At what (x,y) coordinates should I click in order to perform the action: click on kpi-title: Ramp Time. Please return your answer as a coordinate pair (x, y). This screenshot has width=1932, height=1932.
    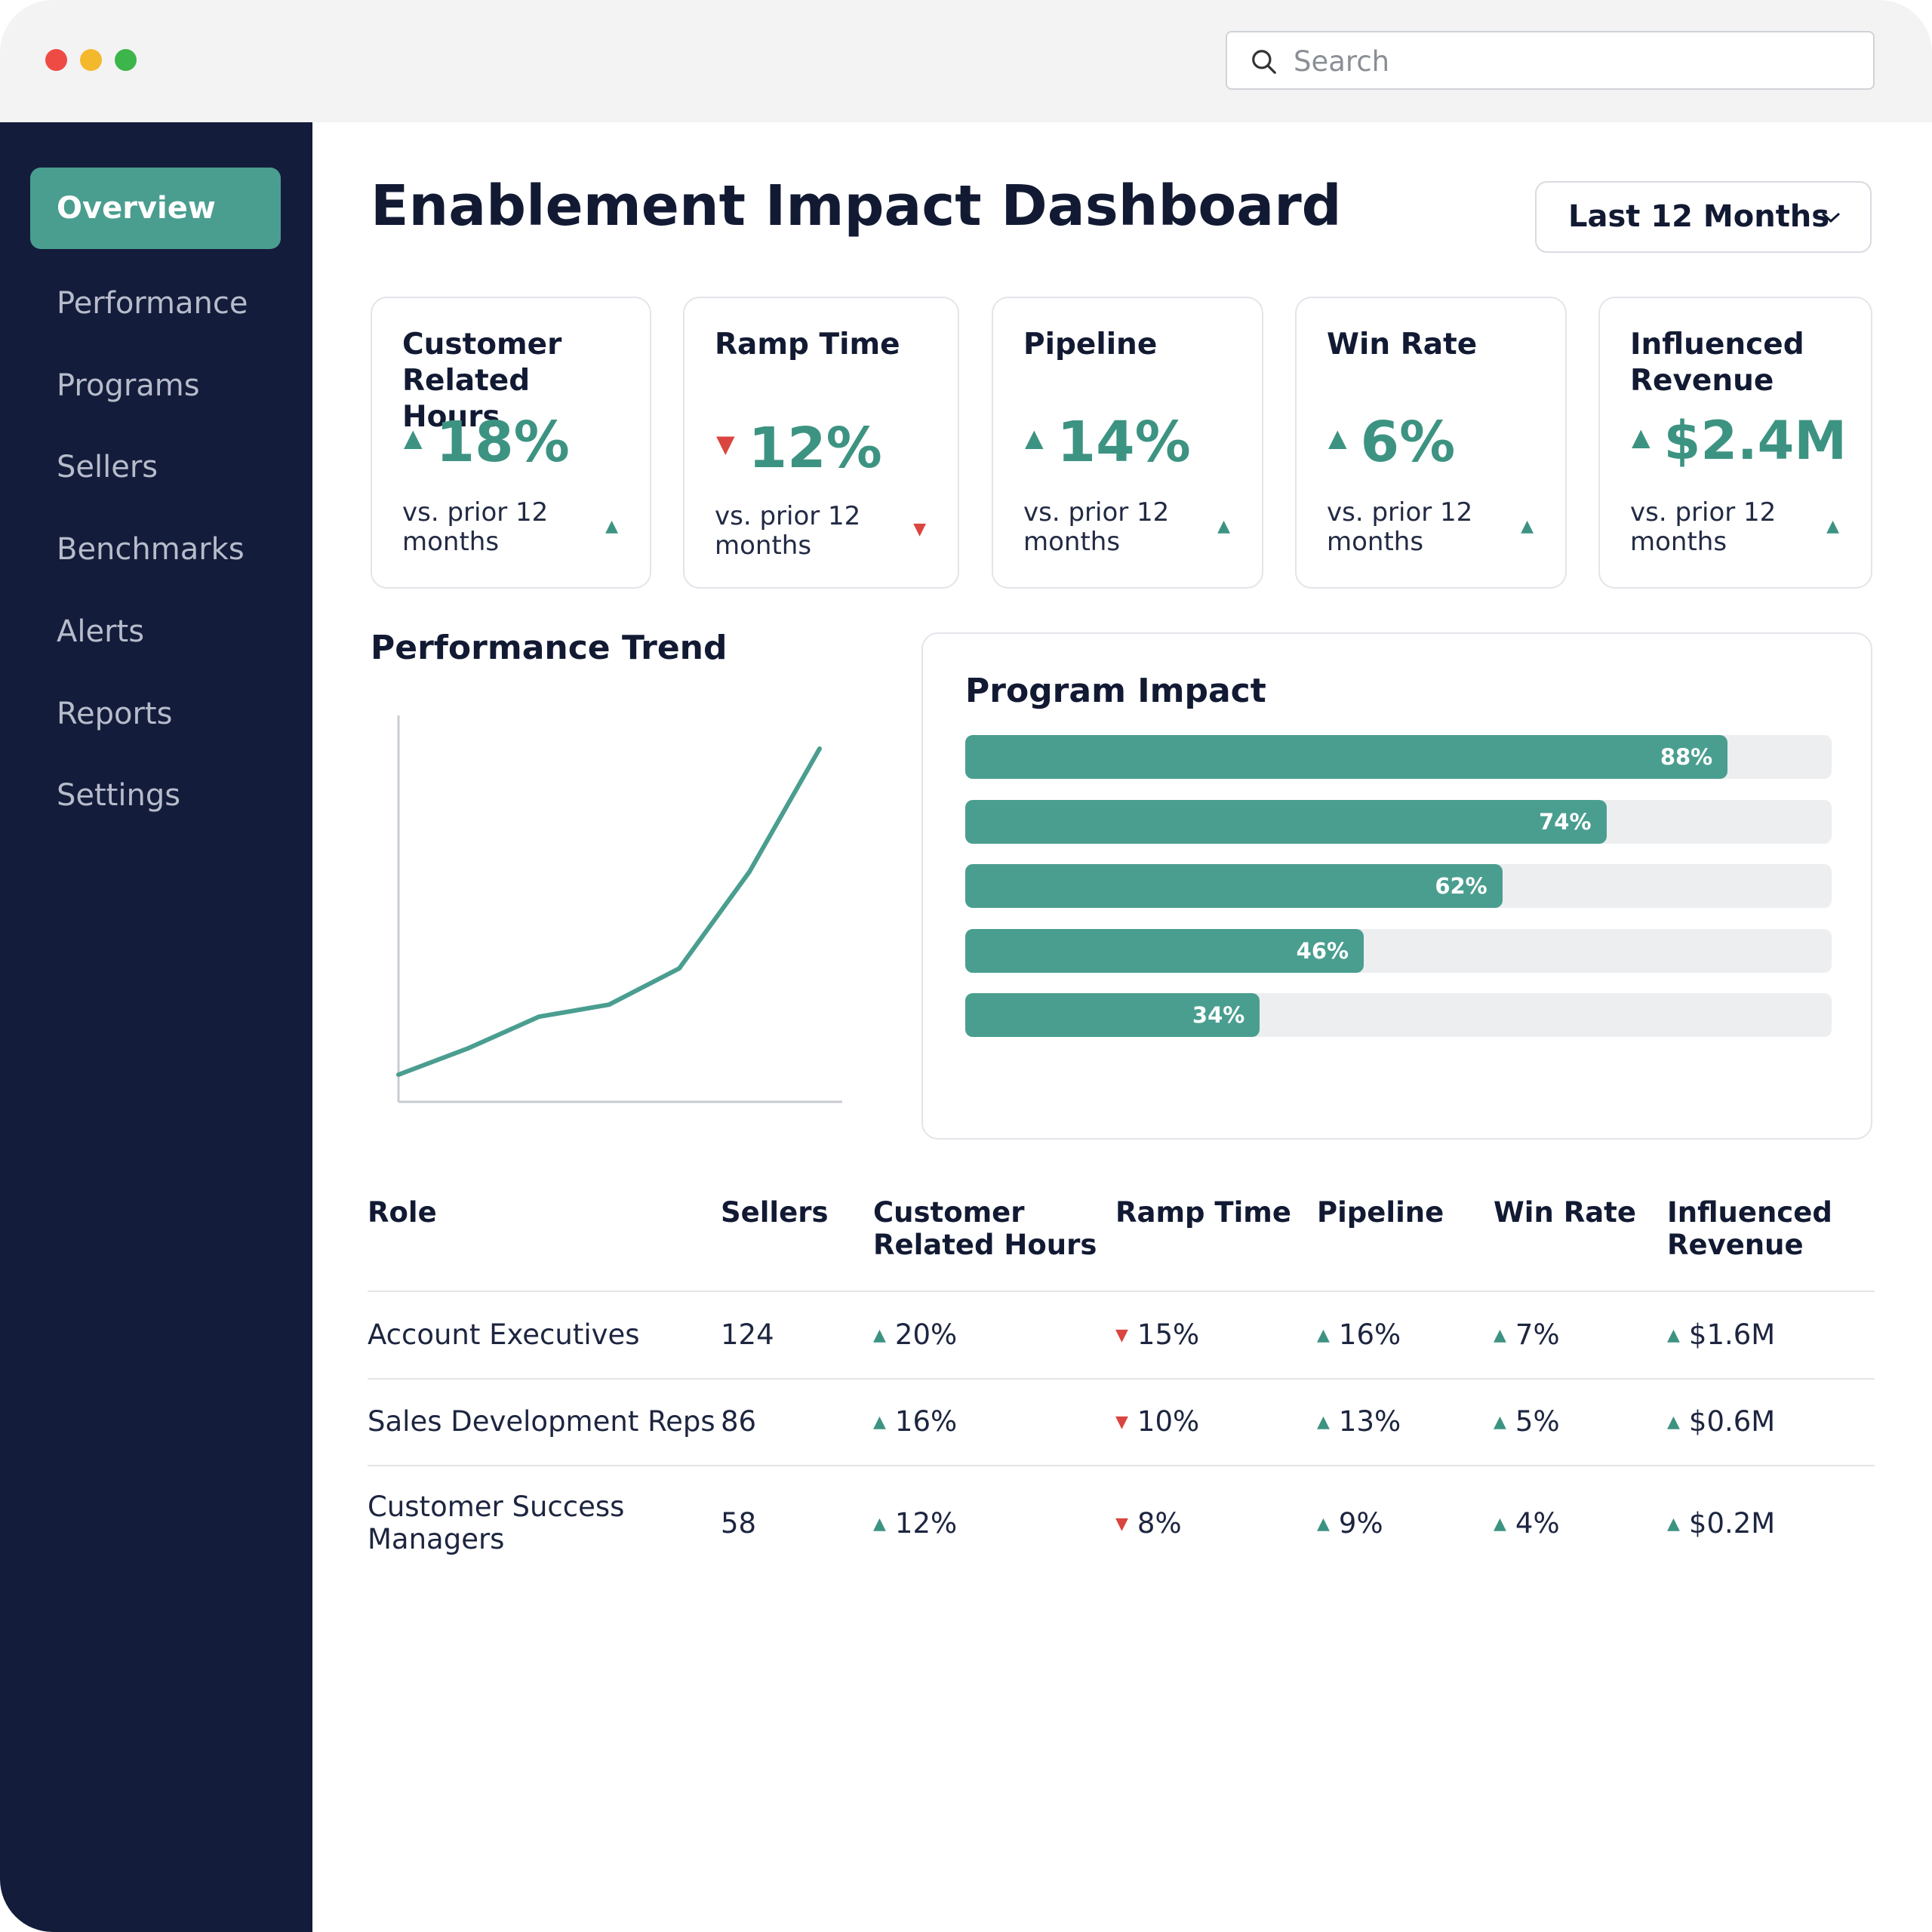
    Looking at the image, I should click on (807, 344).